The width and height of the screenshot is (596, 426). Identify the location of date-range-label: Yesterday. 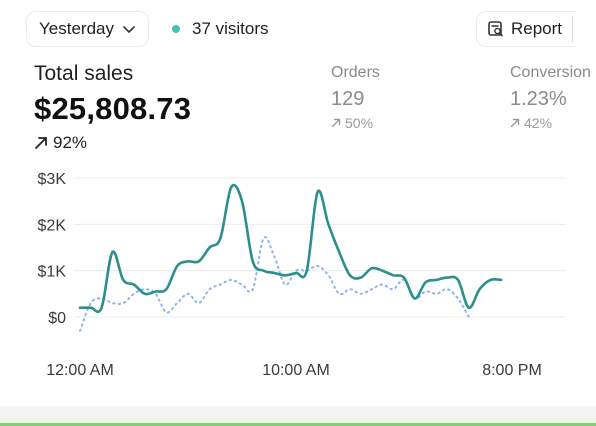
(76, 28).